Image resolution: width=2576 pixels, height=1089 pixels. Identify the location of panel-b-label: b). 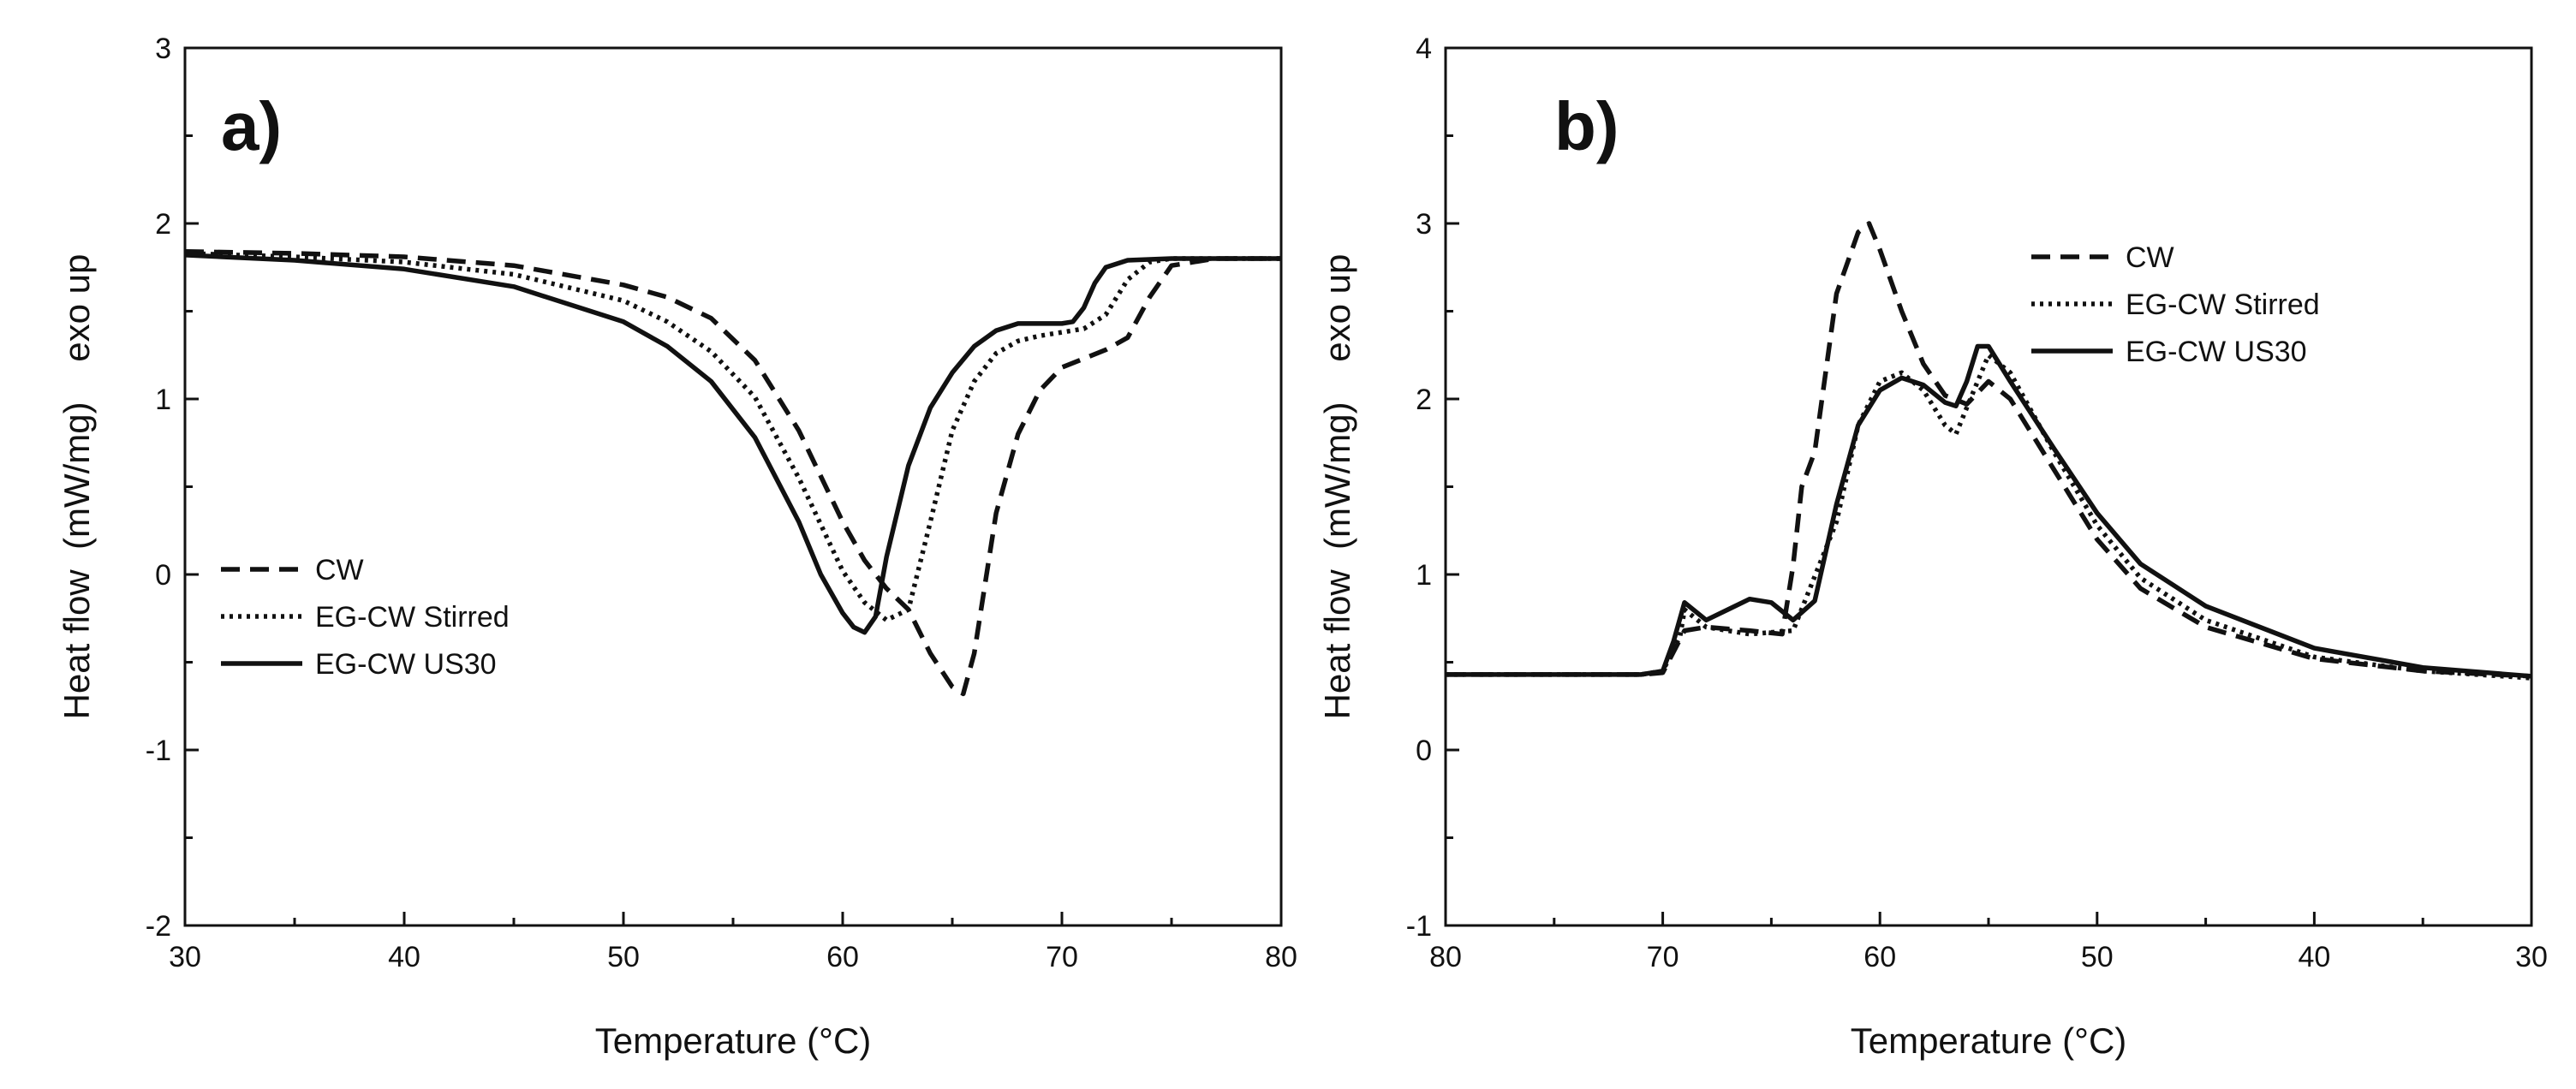
(1586, 126).